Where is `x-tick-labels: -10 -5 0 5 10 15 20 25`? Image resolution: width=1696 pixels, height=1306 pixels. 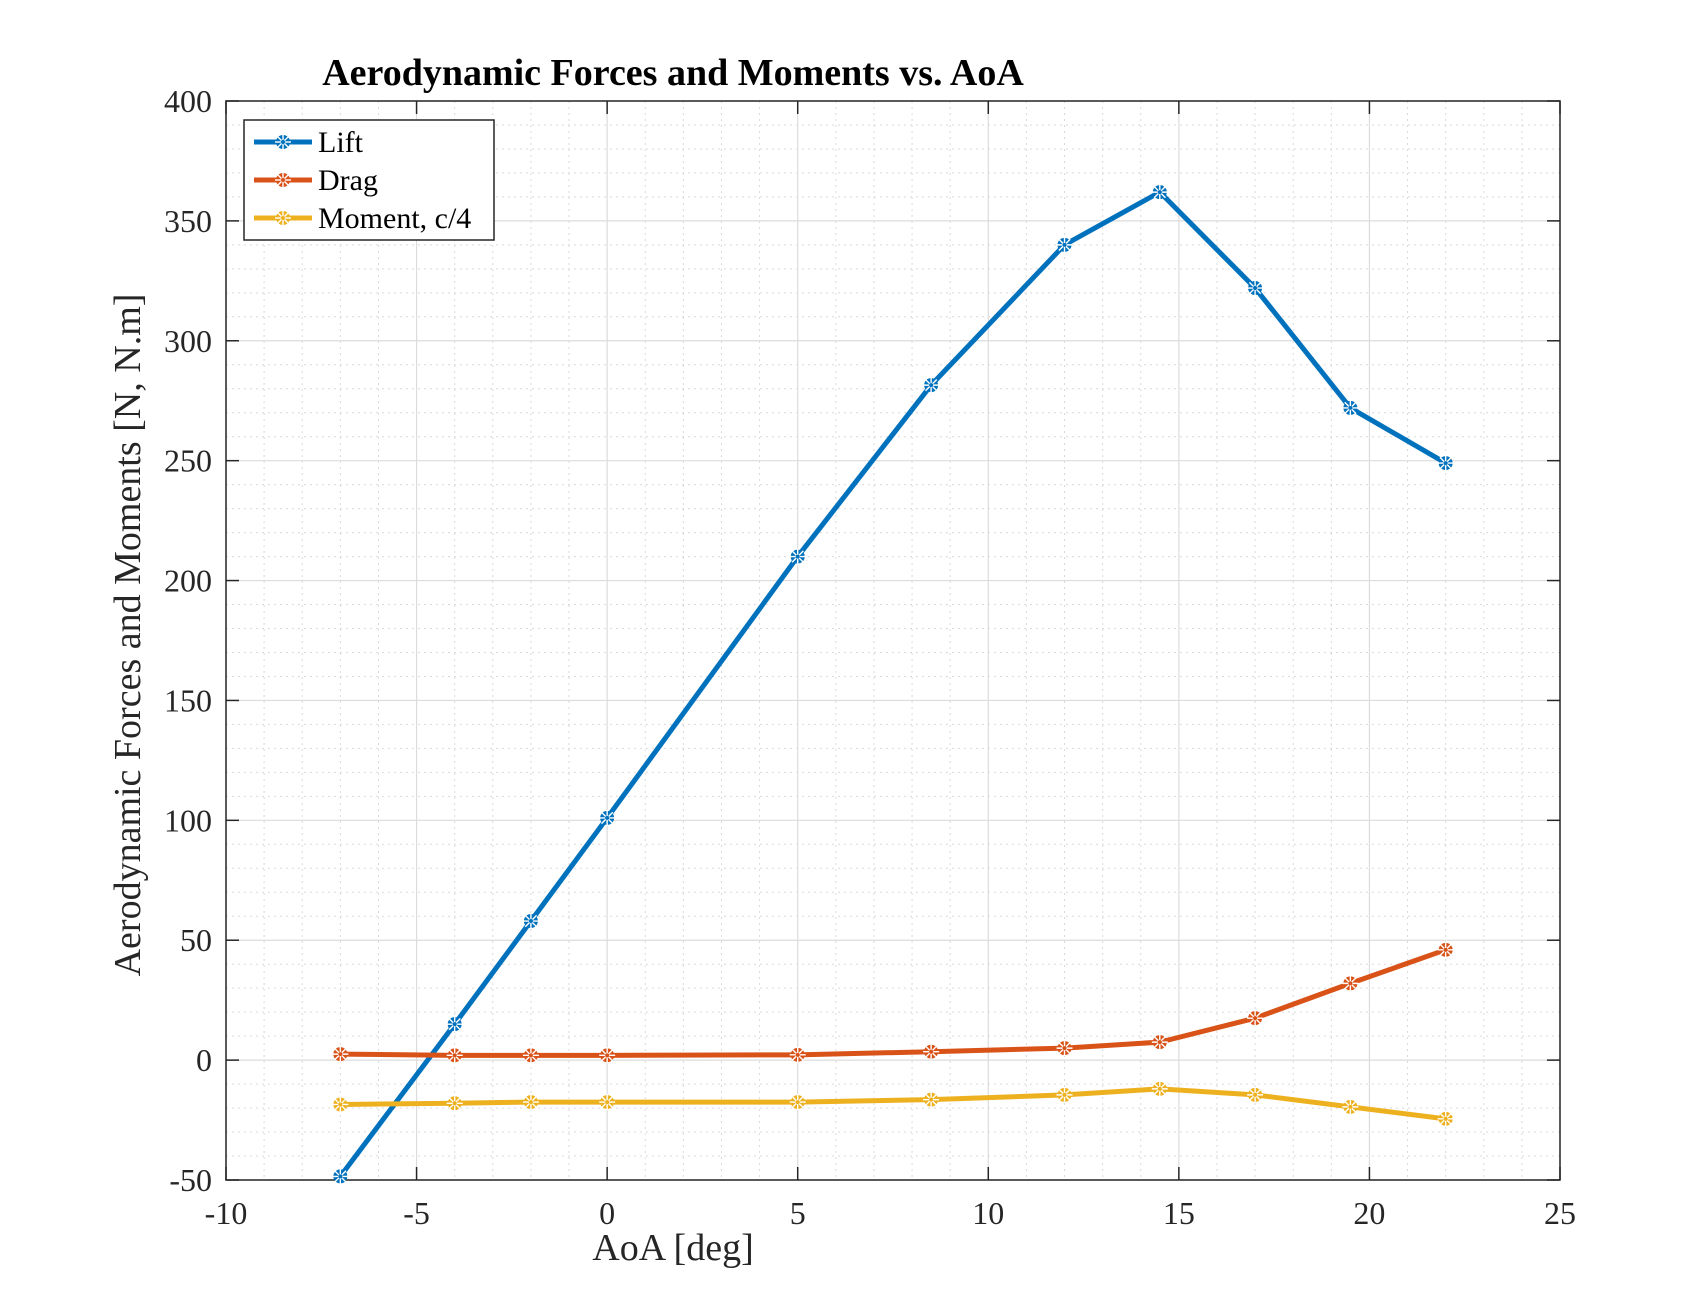
x-tick-labels: -10 -5 0 5 10 15 20 25 is located at coordinates (890, 1213).